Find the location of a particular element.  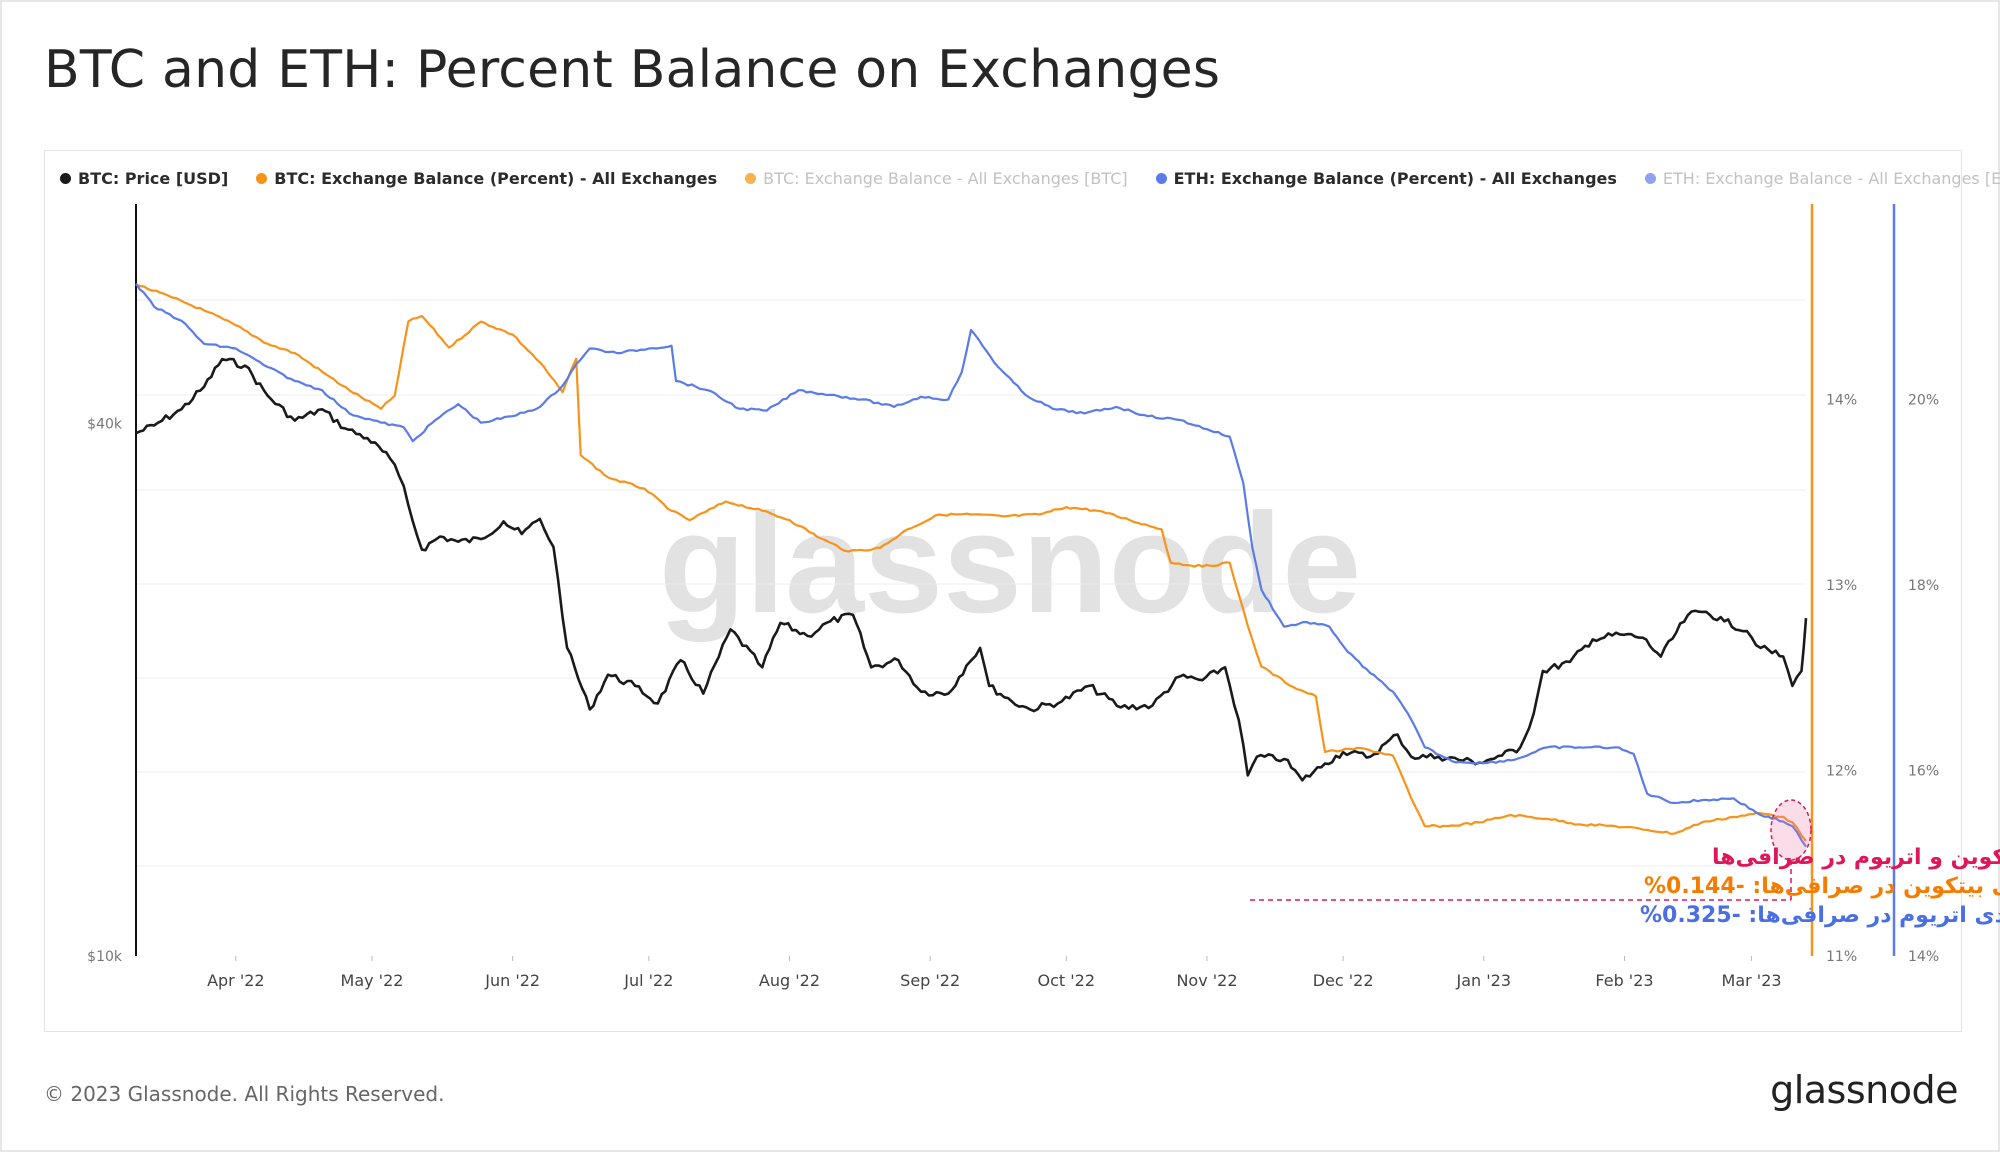

x-tick-label-1: Apr '22 is located at coordinates (236, 980).